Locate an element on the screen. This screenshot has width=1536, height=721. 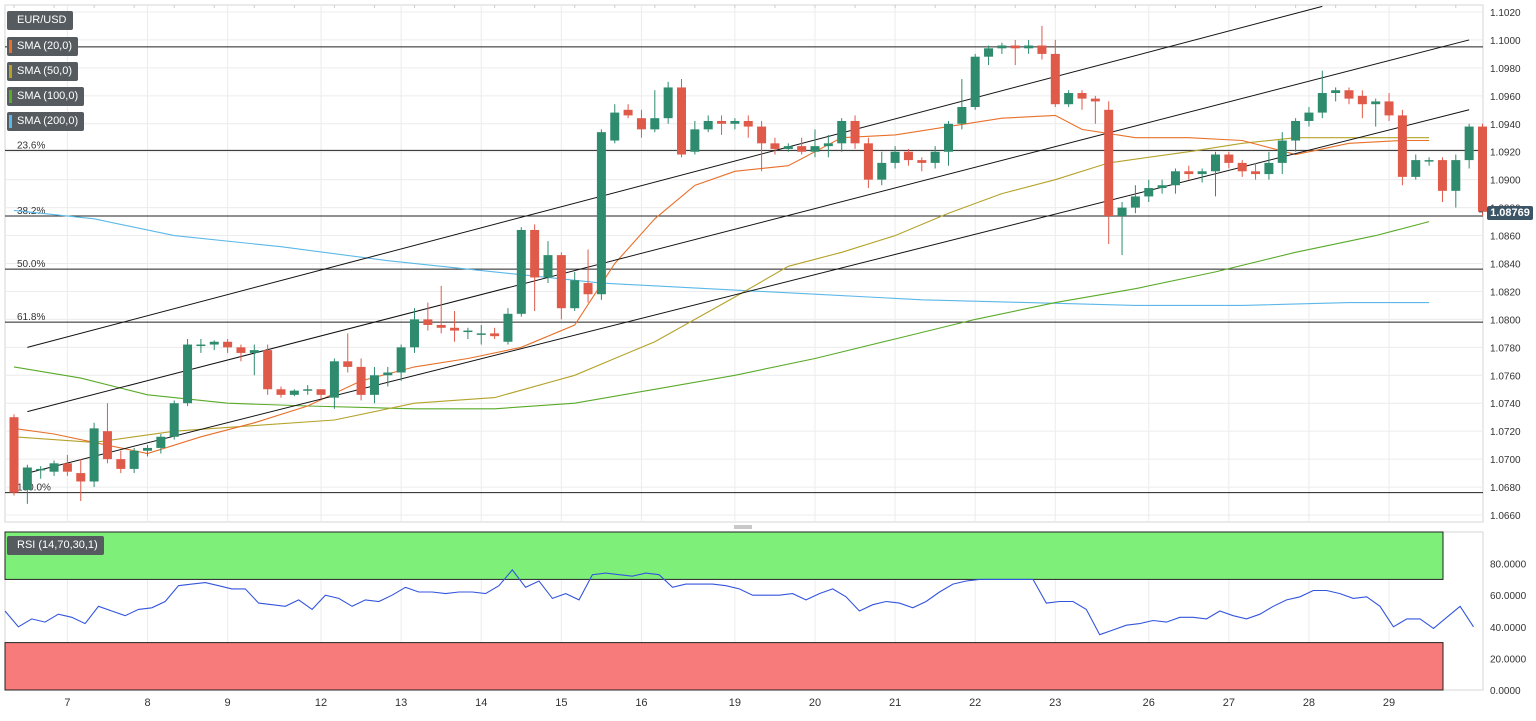
rsi-label: RSI (14,70,30,1) is located at coordinates (55, 545).